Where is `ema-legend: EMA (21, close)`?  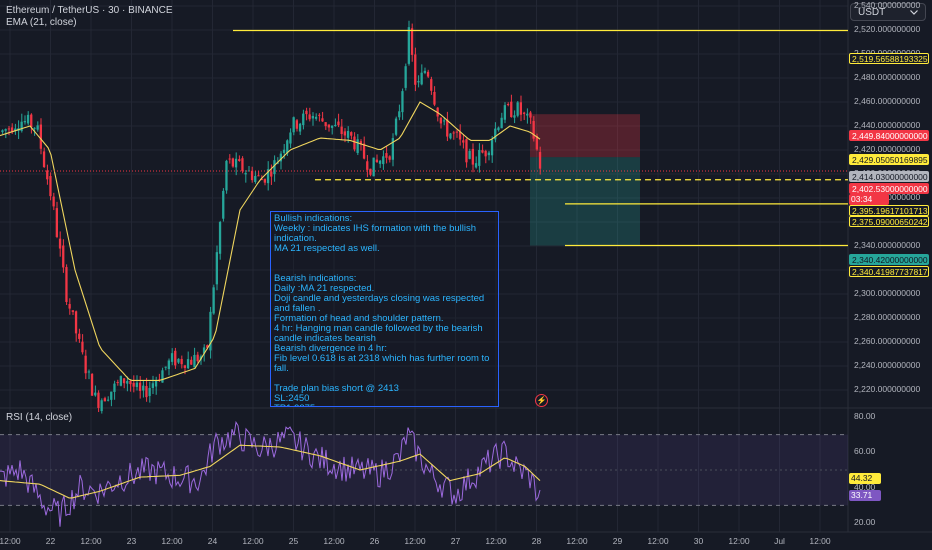 ema-legend: EMA (21, close) is located at coordinates (41, 22).